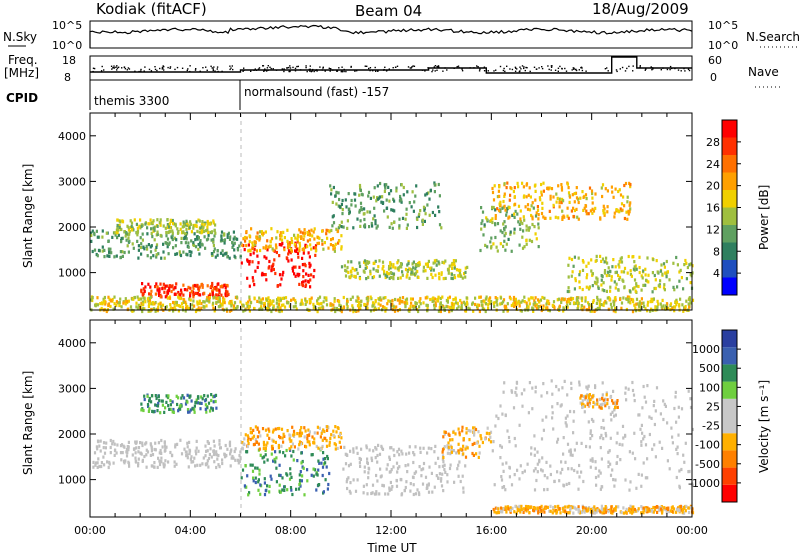  I want to click on colorbar-tick-label: 100, so click(709, 387).